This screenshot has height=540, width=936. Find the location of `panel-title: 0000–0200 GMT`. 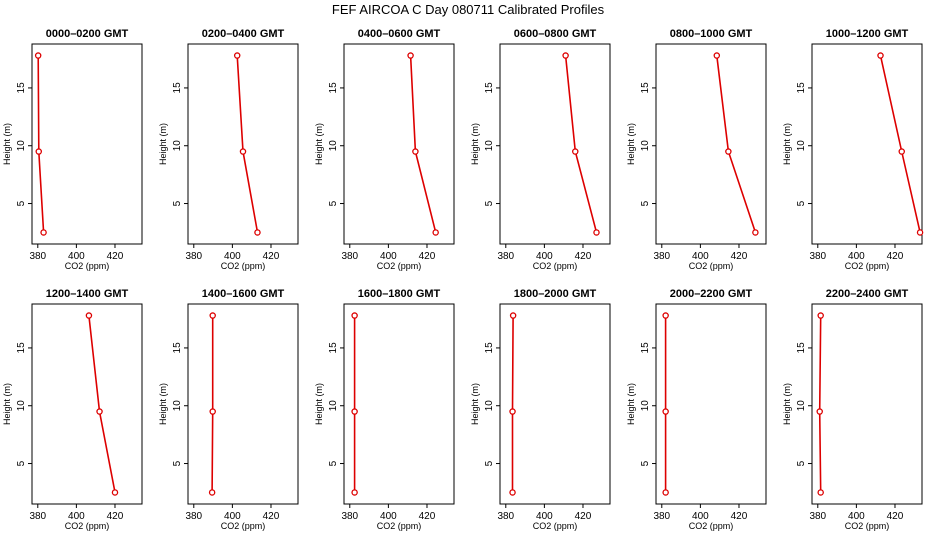

panel-title: 0000–0200 GMT is located at coordinates (87, 34).